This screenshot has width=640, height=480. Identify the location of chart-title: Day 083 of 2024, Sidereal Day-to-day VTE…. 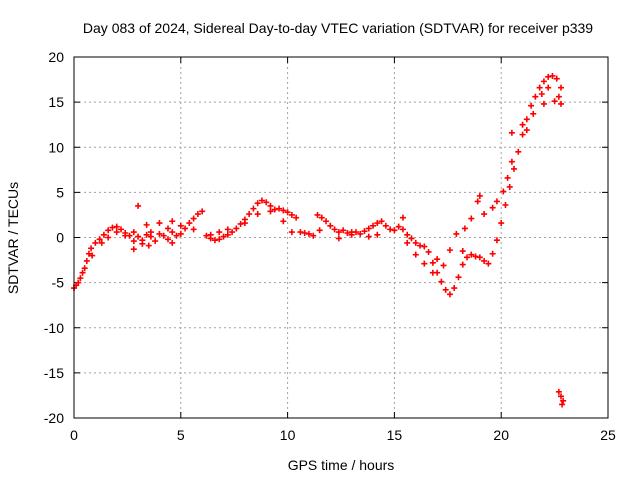
(338, 28).